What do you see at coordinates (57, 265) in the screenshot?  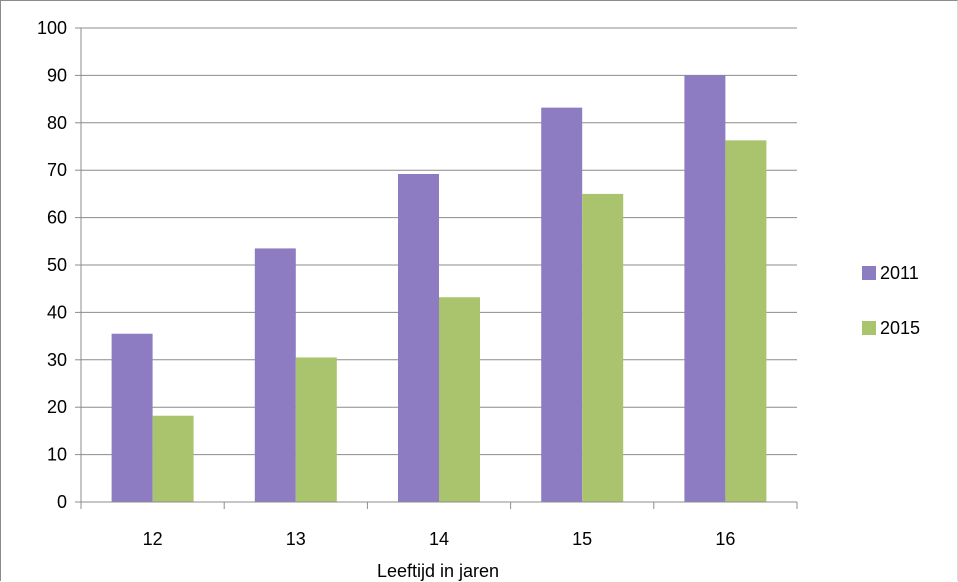 I see `y-tick-label: 50` at bounding box center [57, 265].